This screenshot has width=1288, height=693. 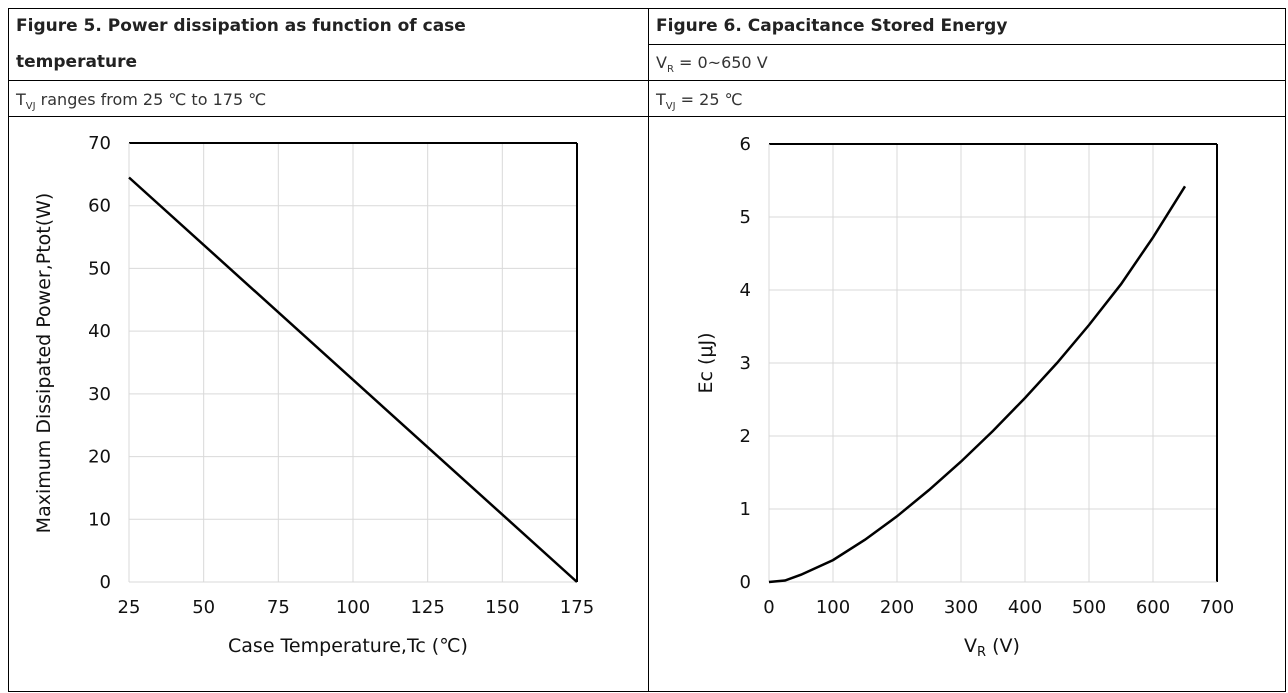 I want to click on figure6-y-tick-label: 6, so click(x=745, y=144).